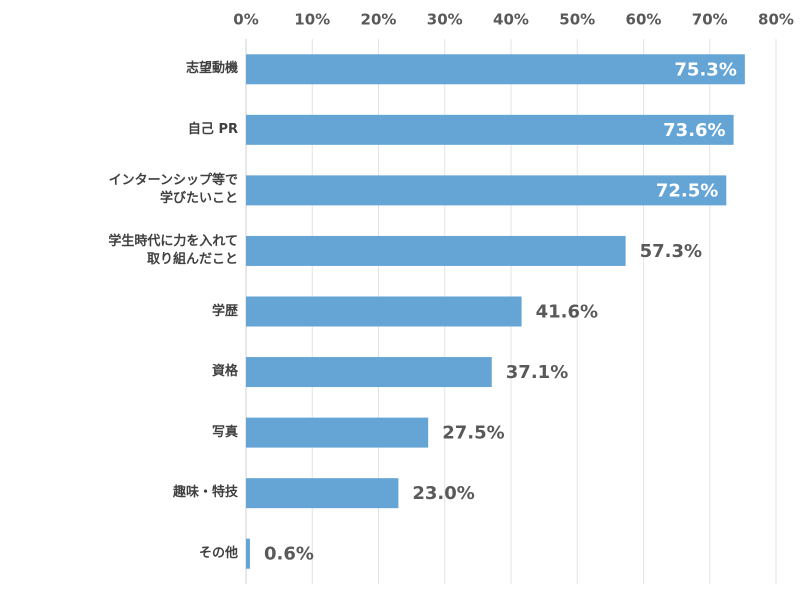 The height and width of the screenshot is (600, 800). What do you see at coordinates (245, 20) in the screenshot?
I see `x-tick-label: 0%` at bounding box center [245, 20].